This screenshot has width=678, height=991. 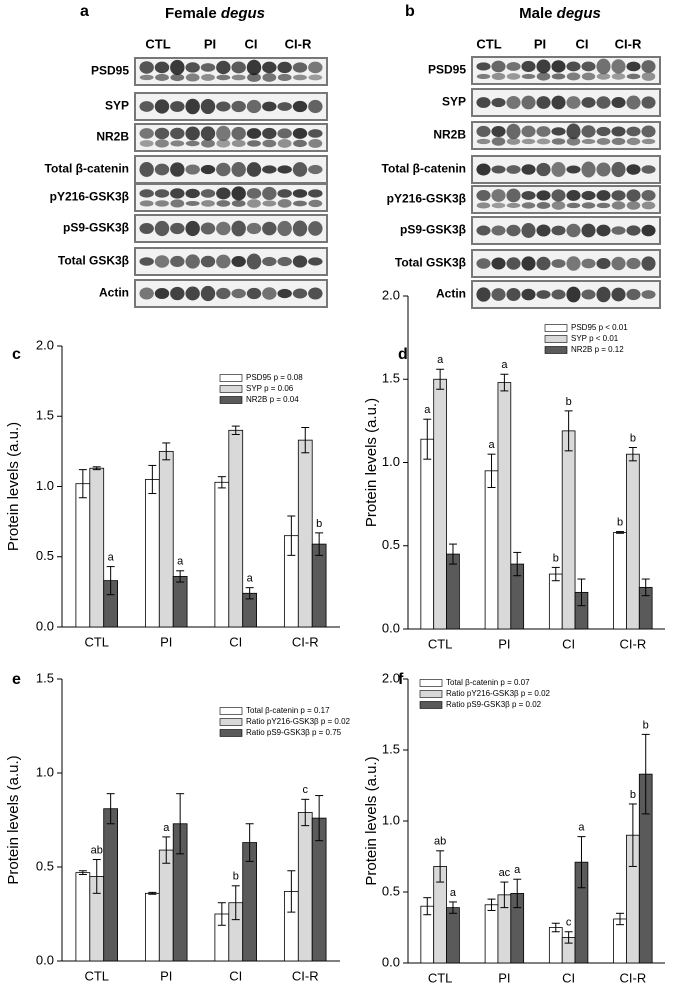 What do you see at coordinates (451, 294) in the screenshot?
I see `row-label: Actin` at bounding box center [451, 294].